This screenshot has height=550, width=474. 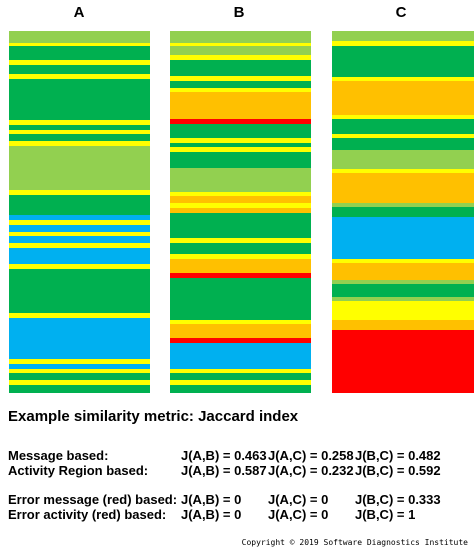 I want to click on row-activity-region-ab: J(A,B) = 0.587, so click(x=224, y=470).